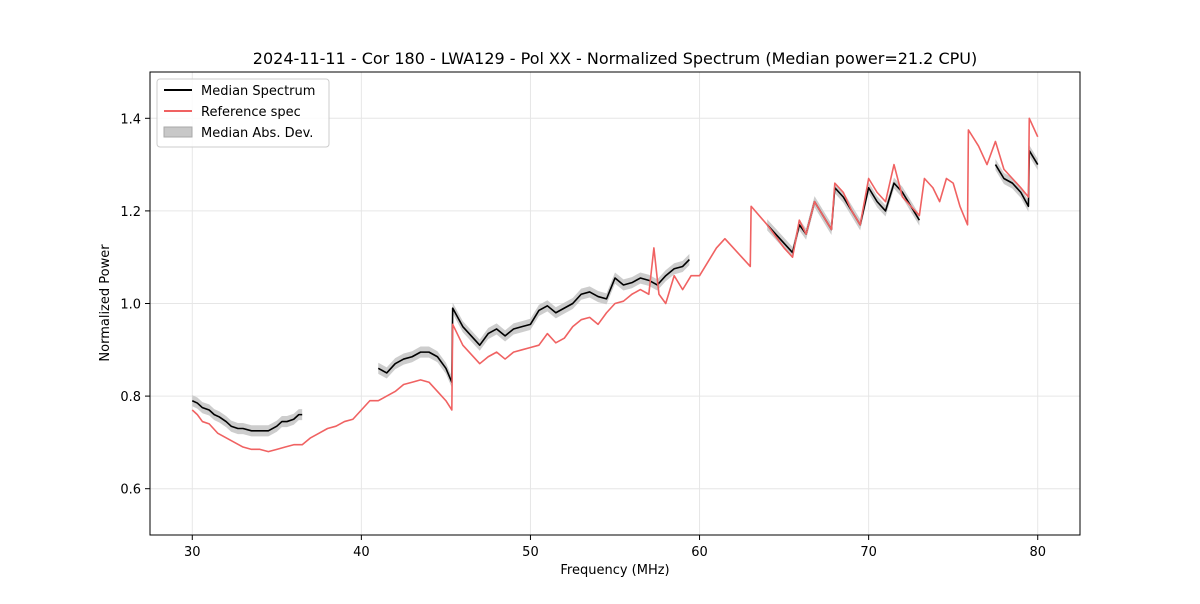 The width and height of the screenshot is (1200, 604). Describe the element at coordinates (130, 397) in the screenshot. I see `y-tick-label: 0.8` at that location.